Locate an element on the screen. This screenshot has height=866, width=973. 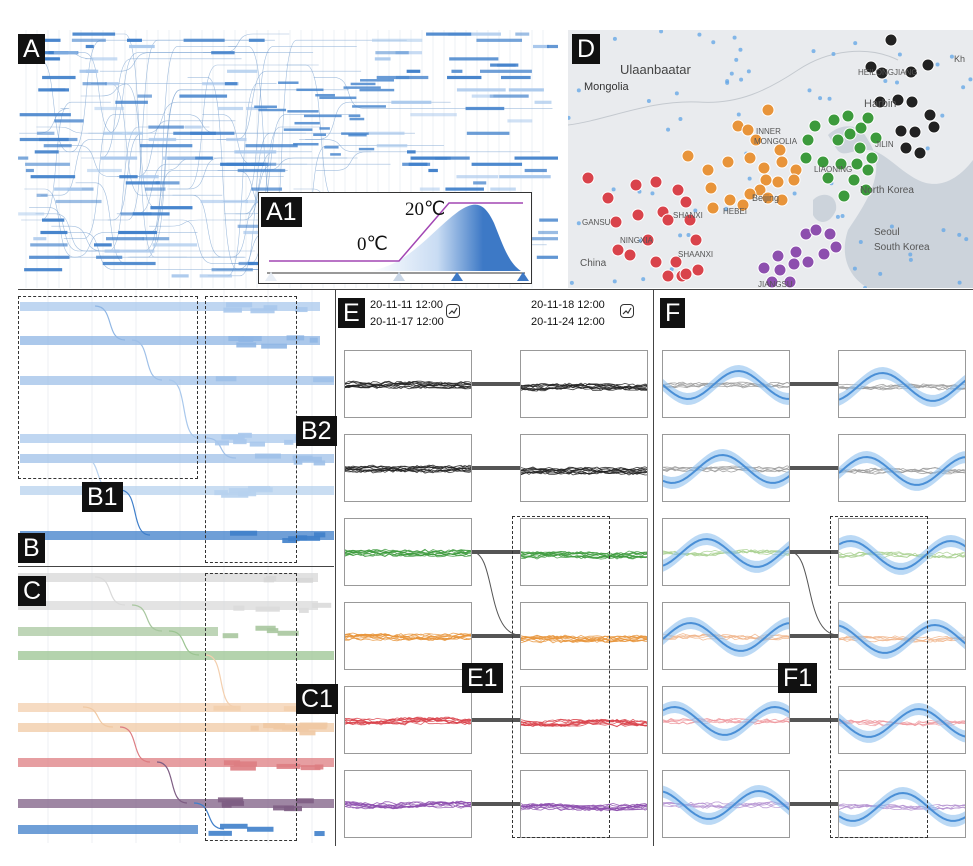
divider-bc-e is located at coordinates (335, 568).